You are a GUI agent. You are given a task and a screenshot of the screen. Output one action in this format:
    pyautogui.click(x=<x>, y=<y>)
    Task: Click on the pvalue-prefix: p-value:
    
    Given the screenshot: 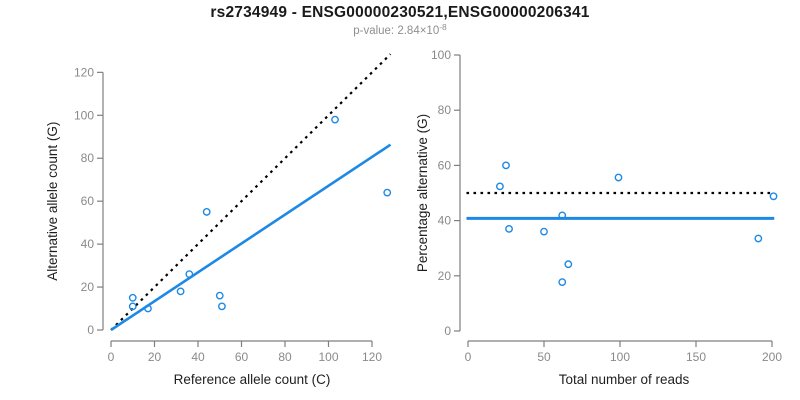 What is the action you would take?
    pyautogui.click(x=375, y=31)
    